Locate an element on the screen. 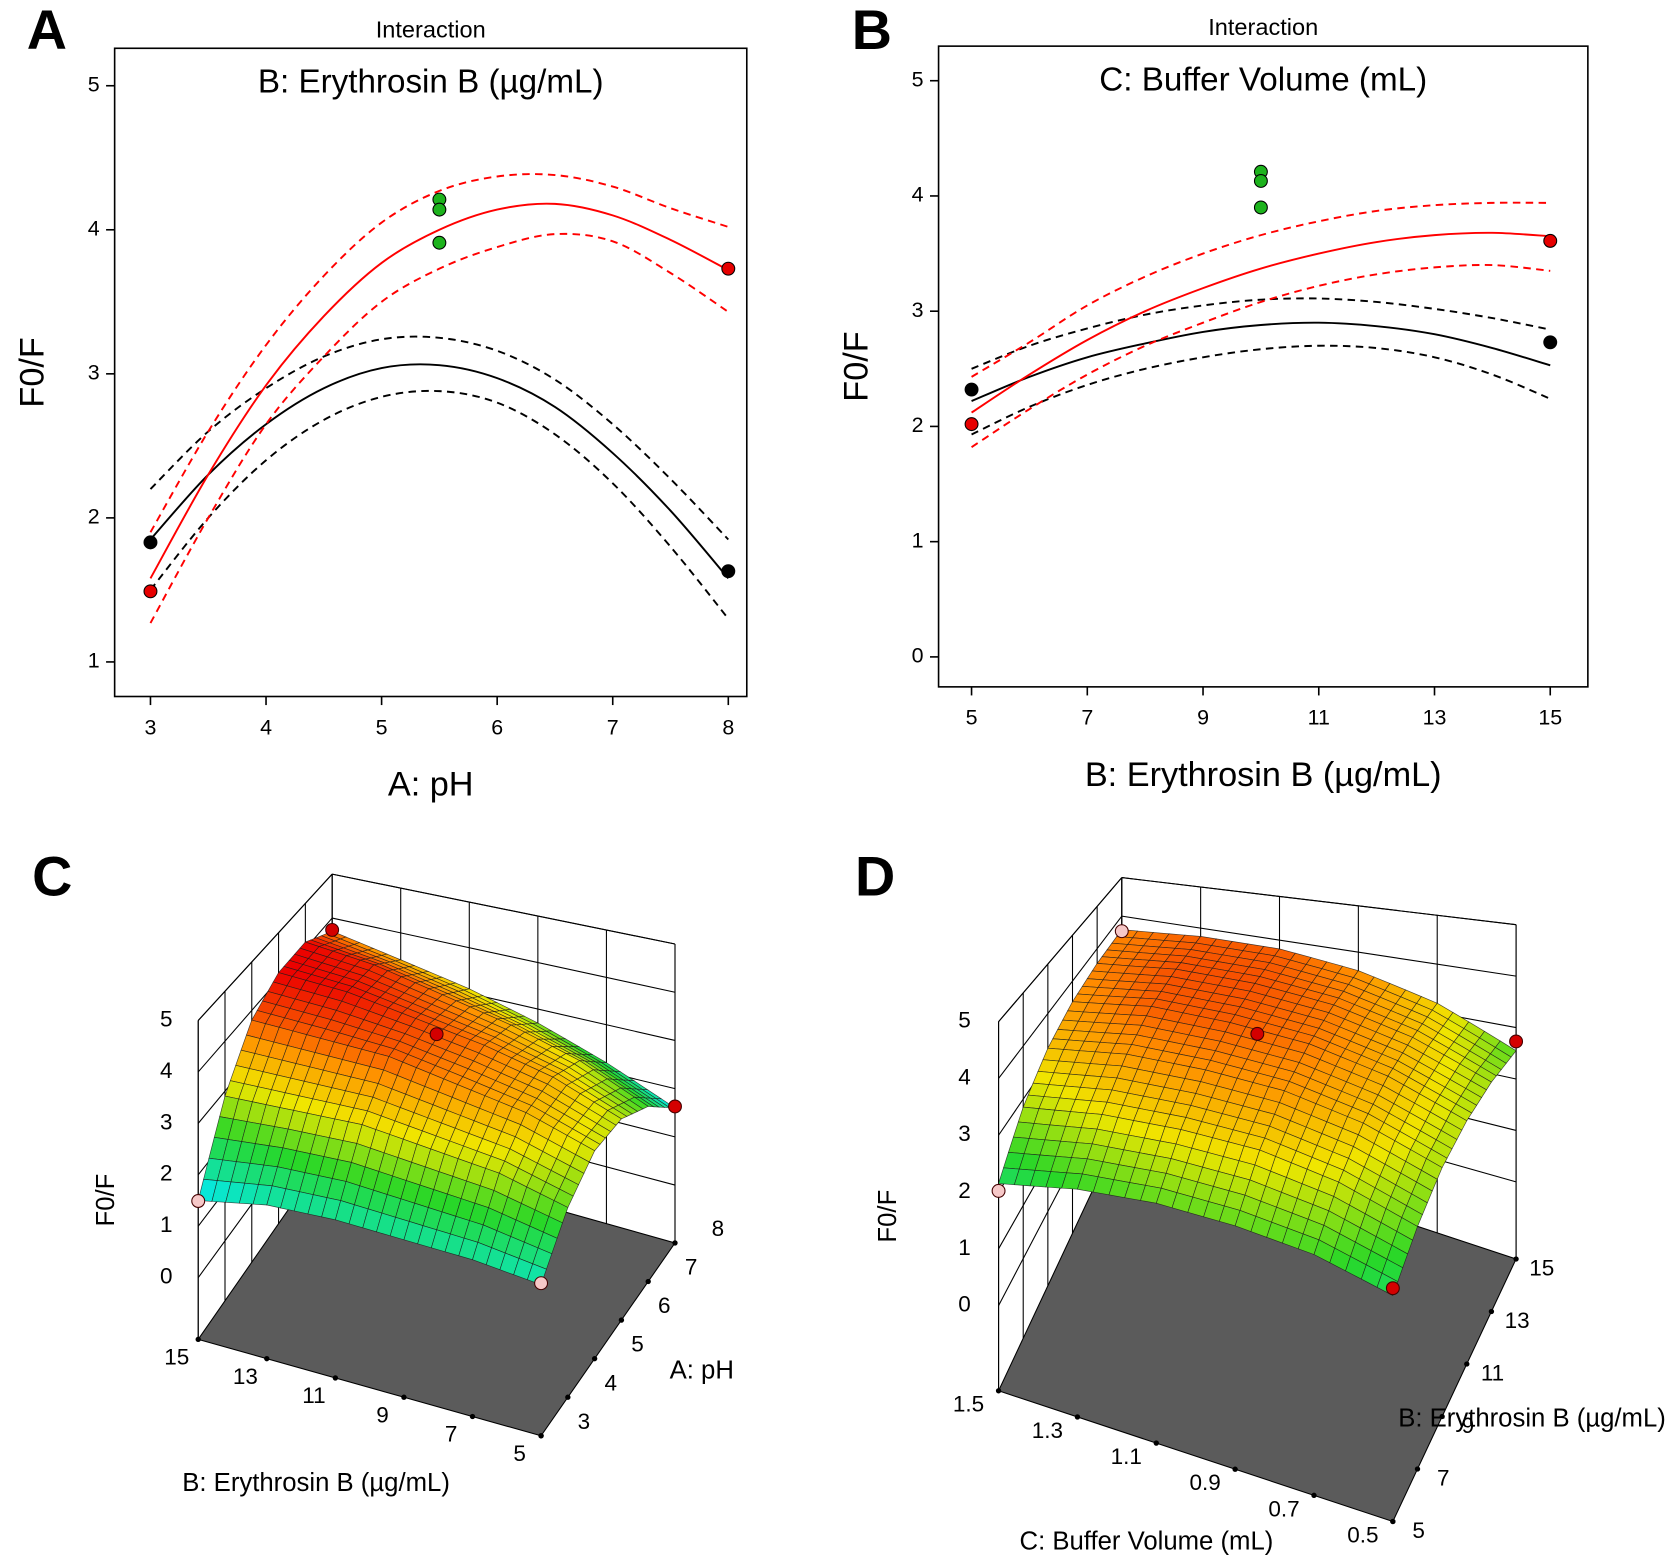 This screenshot has width=1680, height=1558. panel-letter: B is located at coordinates (872, 30).